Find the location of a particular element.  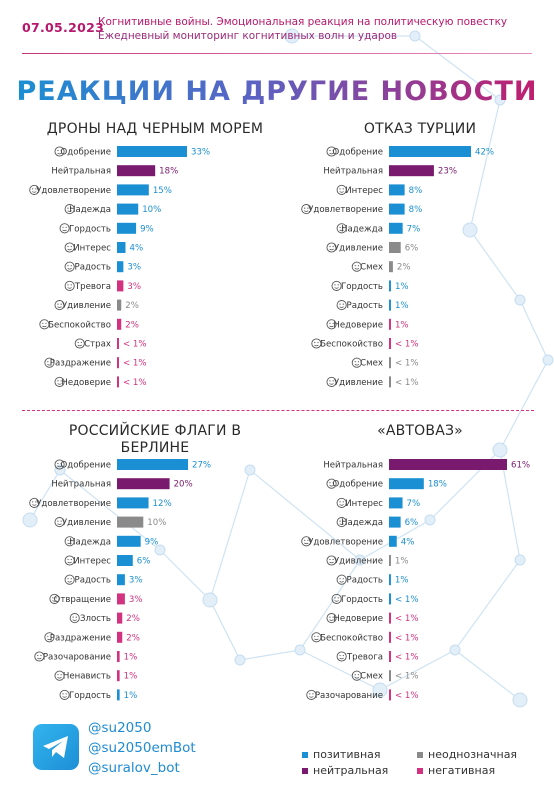

value-label: 23% is located at coordinates (447, 172).